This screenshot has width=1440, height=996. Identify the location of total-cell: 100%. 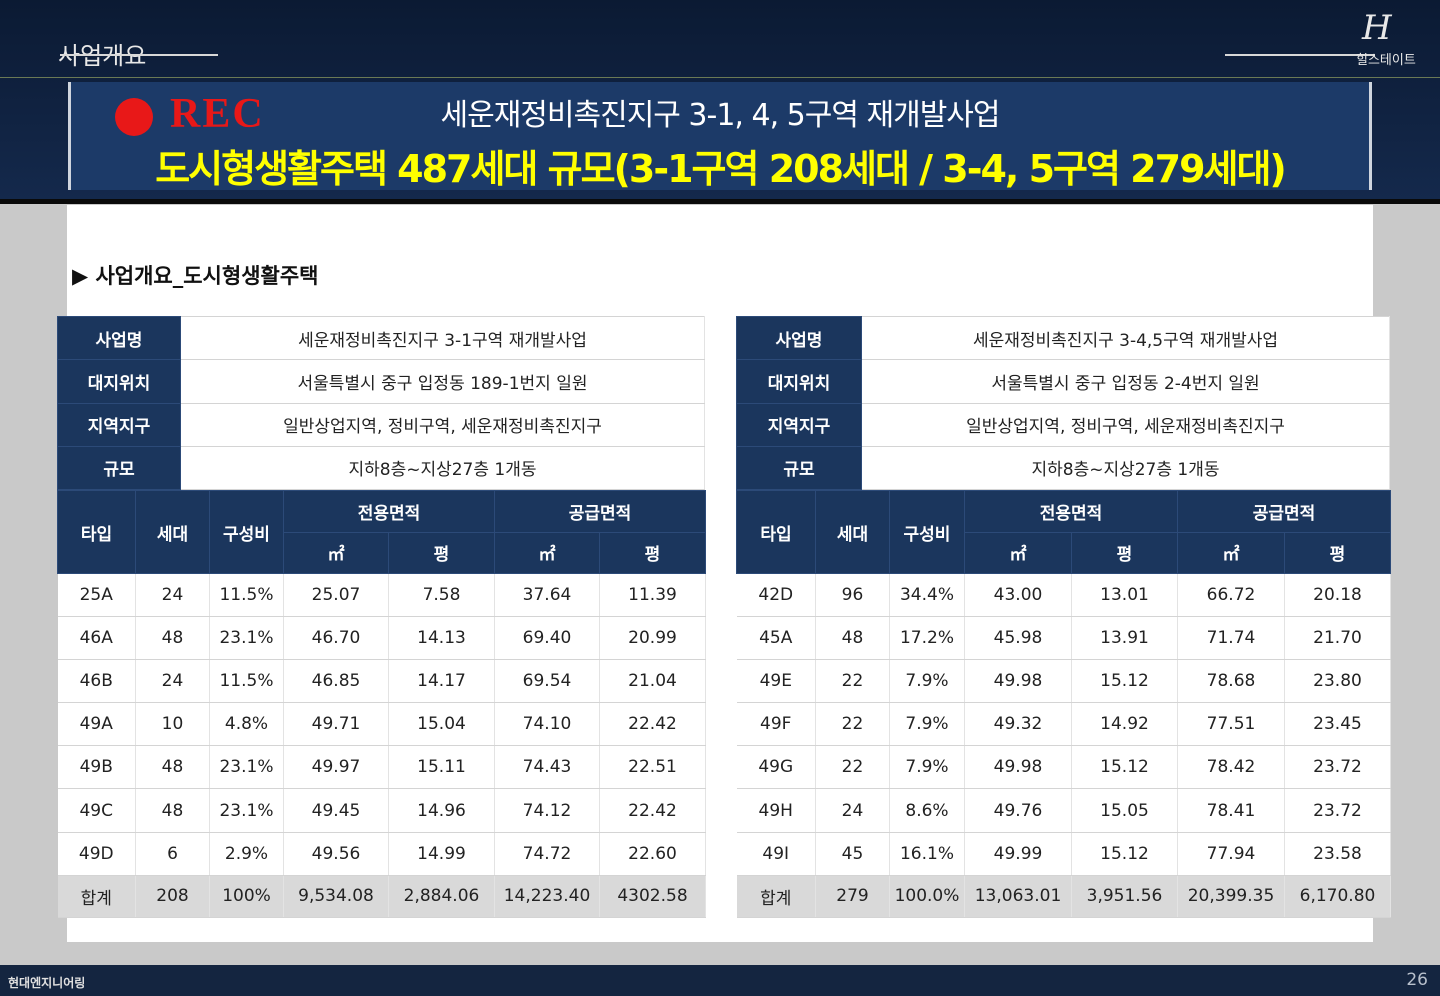
(246, 896).